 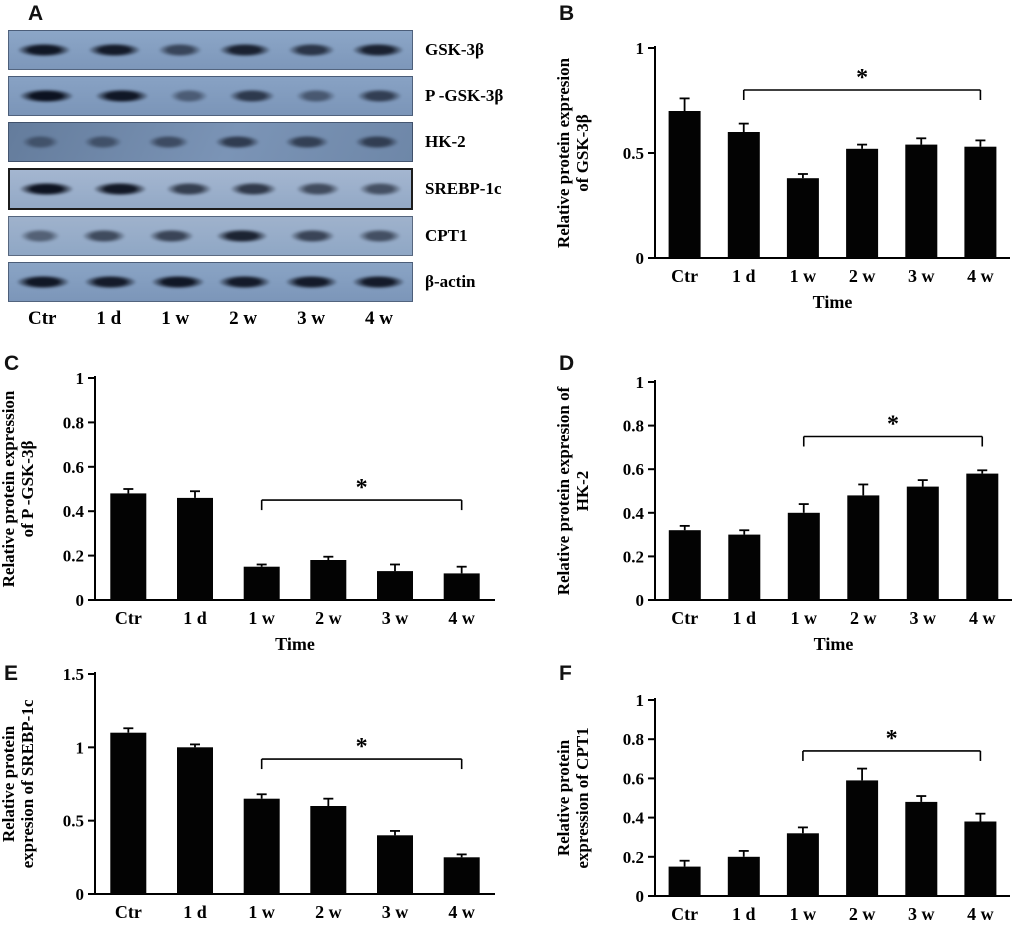 I want to click on blot-row: β-actin, so click(x=255, y=282).